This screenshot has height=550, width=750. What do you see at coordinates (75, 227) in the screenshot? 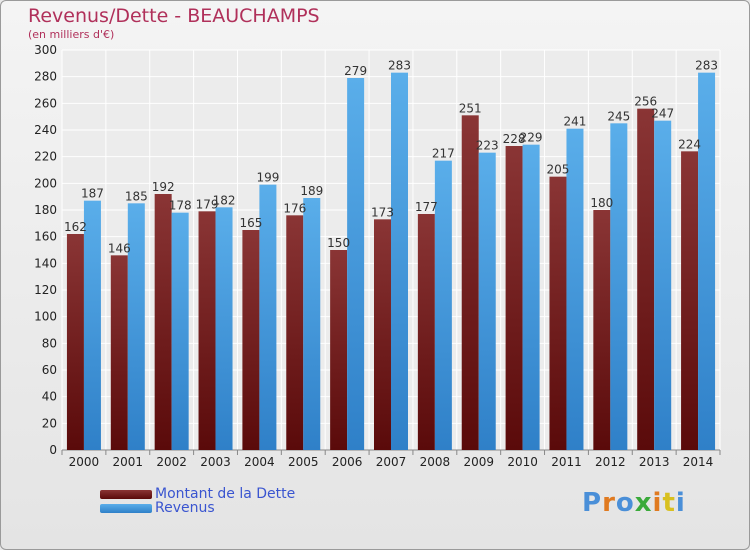
I see `data-label-debt: 162` at bounding box center [75, 227].